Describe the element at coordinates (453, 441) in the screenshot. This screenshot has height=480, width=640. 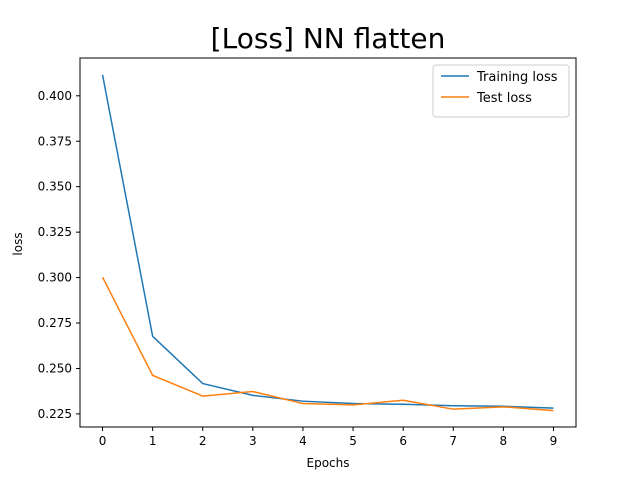
I see `x-tick-label: 7` at that location.